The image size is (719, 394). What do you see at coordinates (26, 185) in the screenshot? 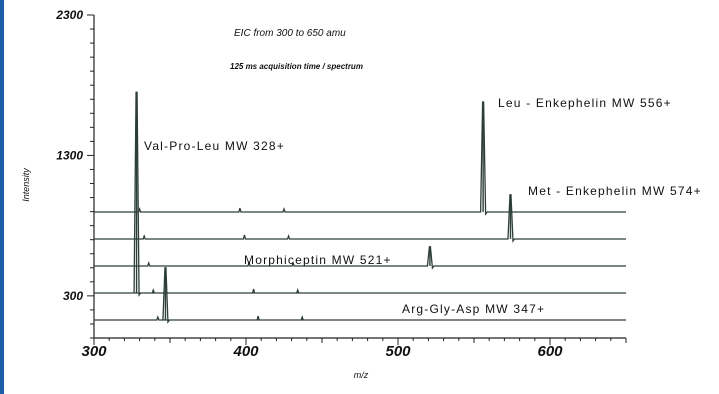
I see `y-axis-label: Intensity` at bounding box center [26, 185].